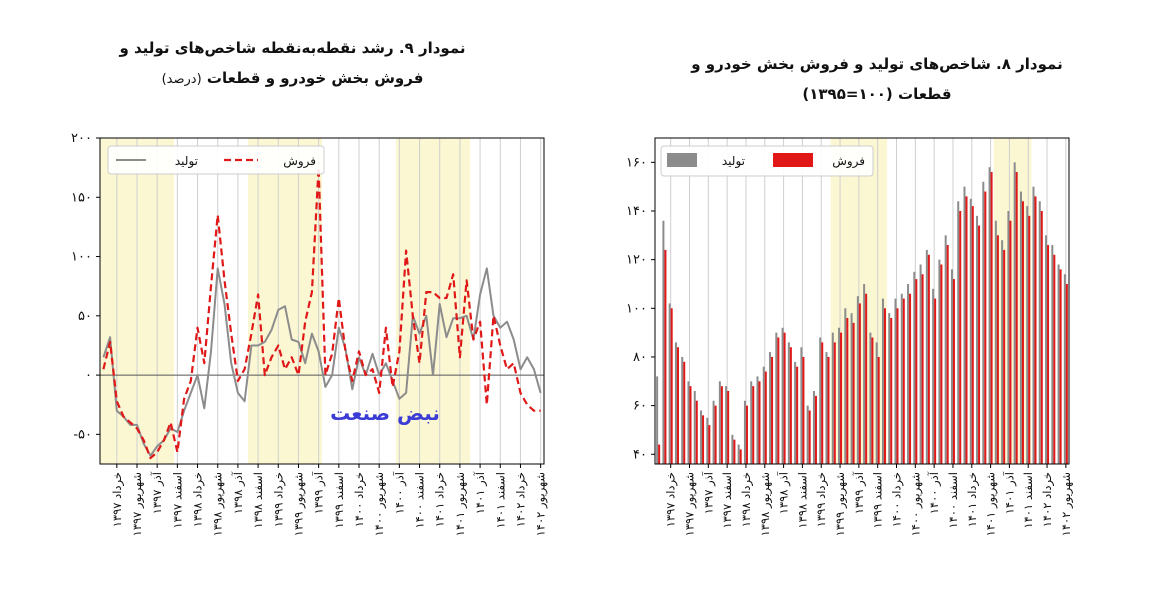 The width and height of the screenshot is (1169, 600). What do you see at coordinates (385, 413) in the screenshot?
I see `watermark: نبض صنعت` at bounding box center [385, 413].